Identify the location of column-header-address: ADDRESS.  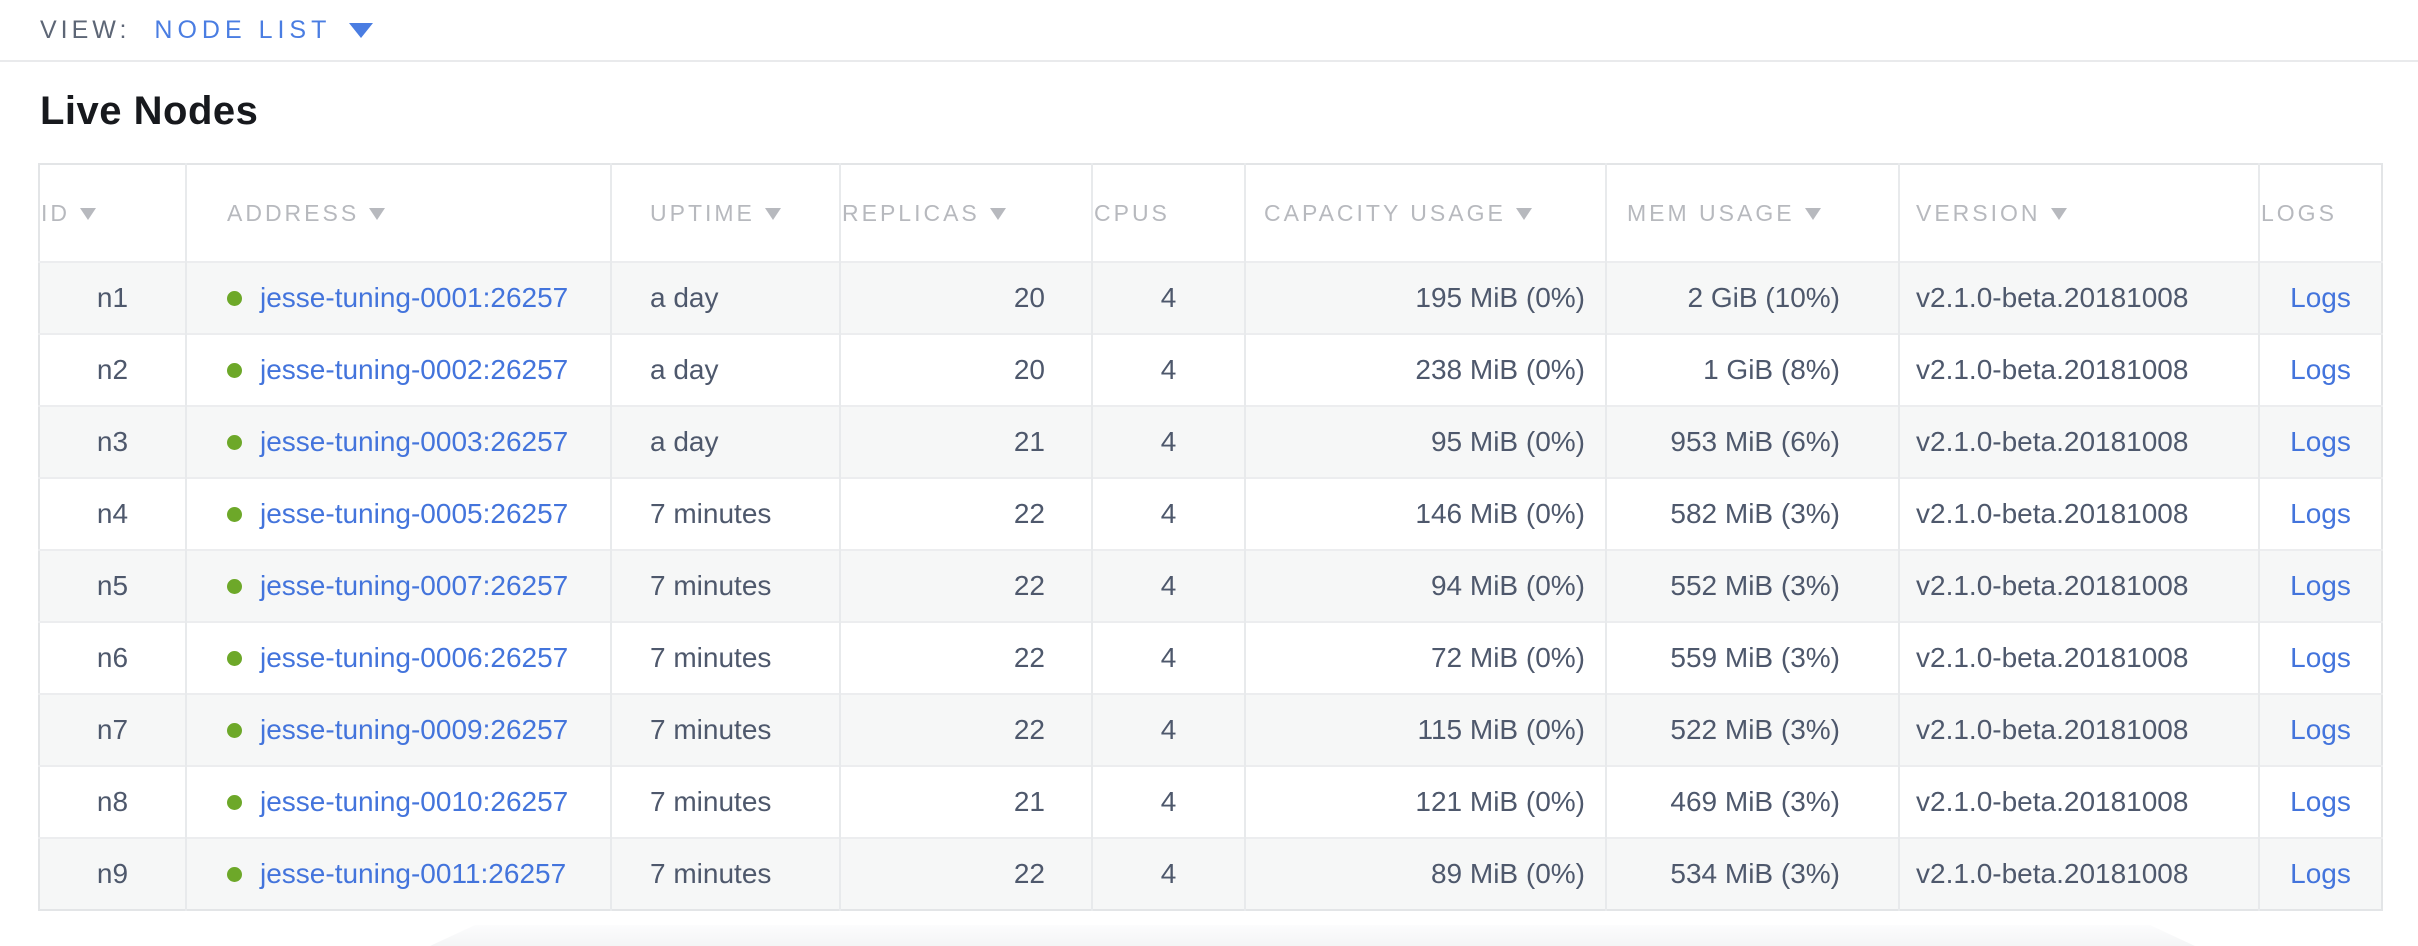
(398, 213).